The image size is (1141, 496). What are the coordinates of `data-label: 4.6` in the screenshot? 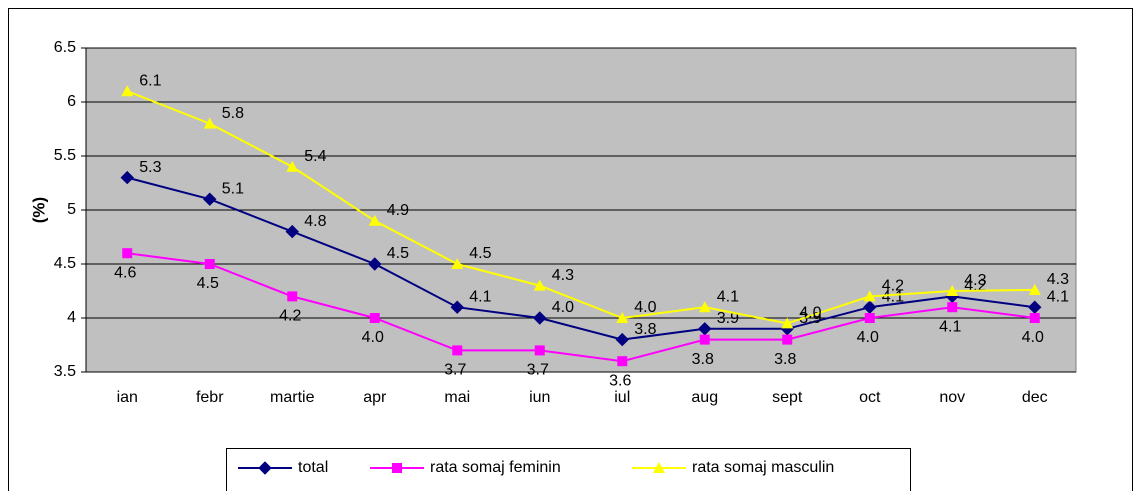 It's located at (125, 272).